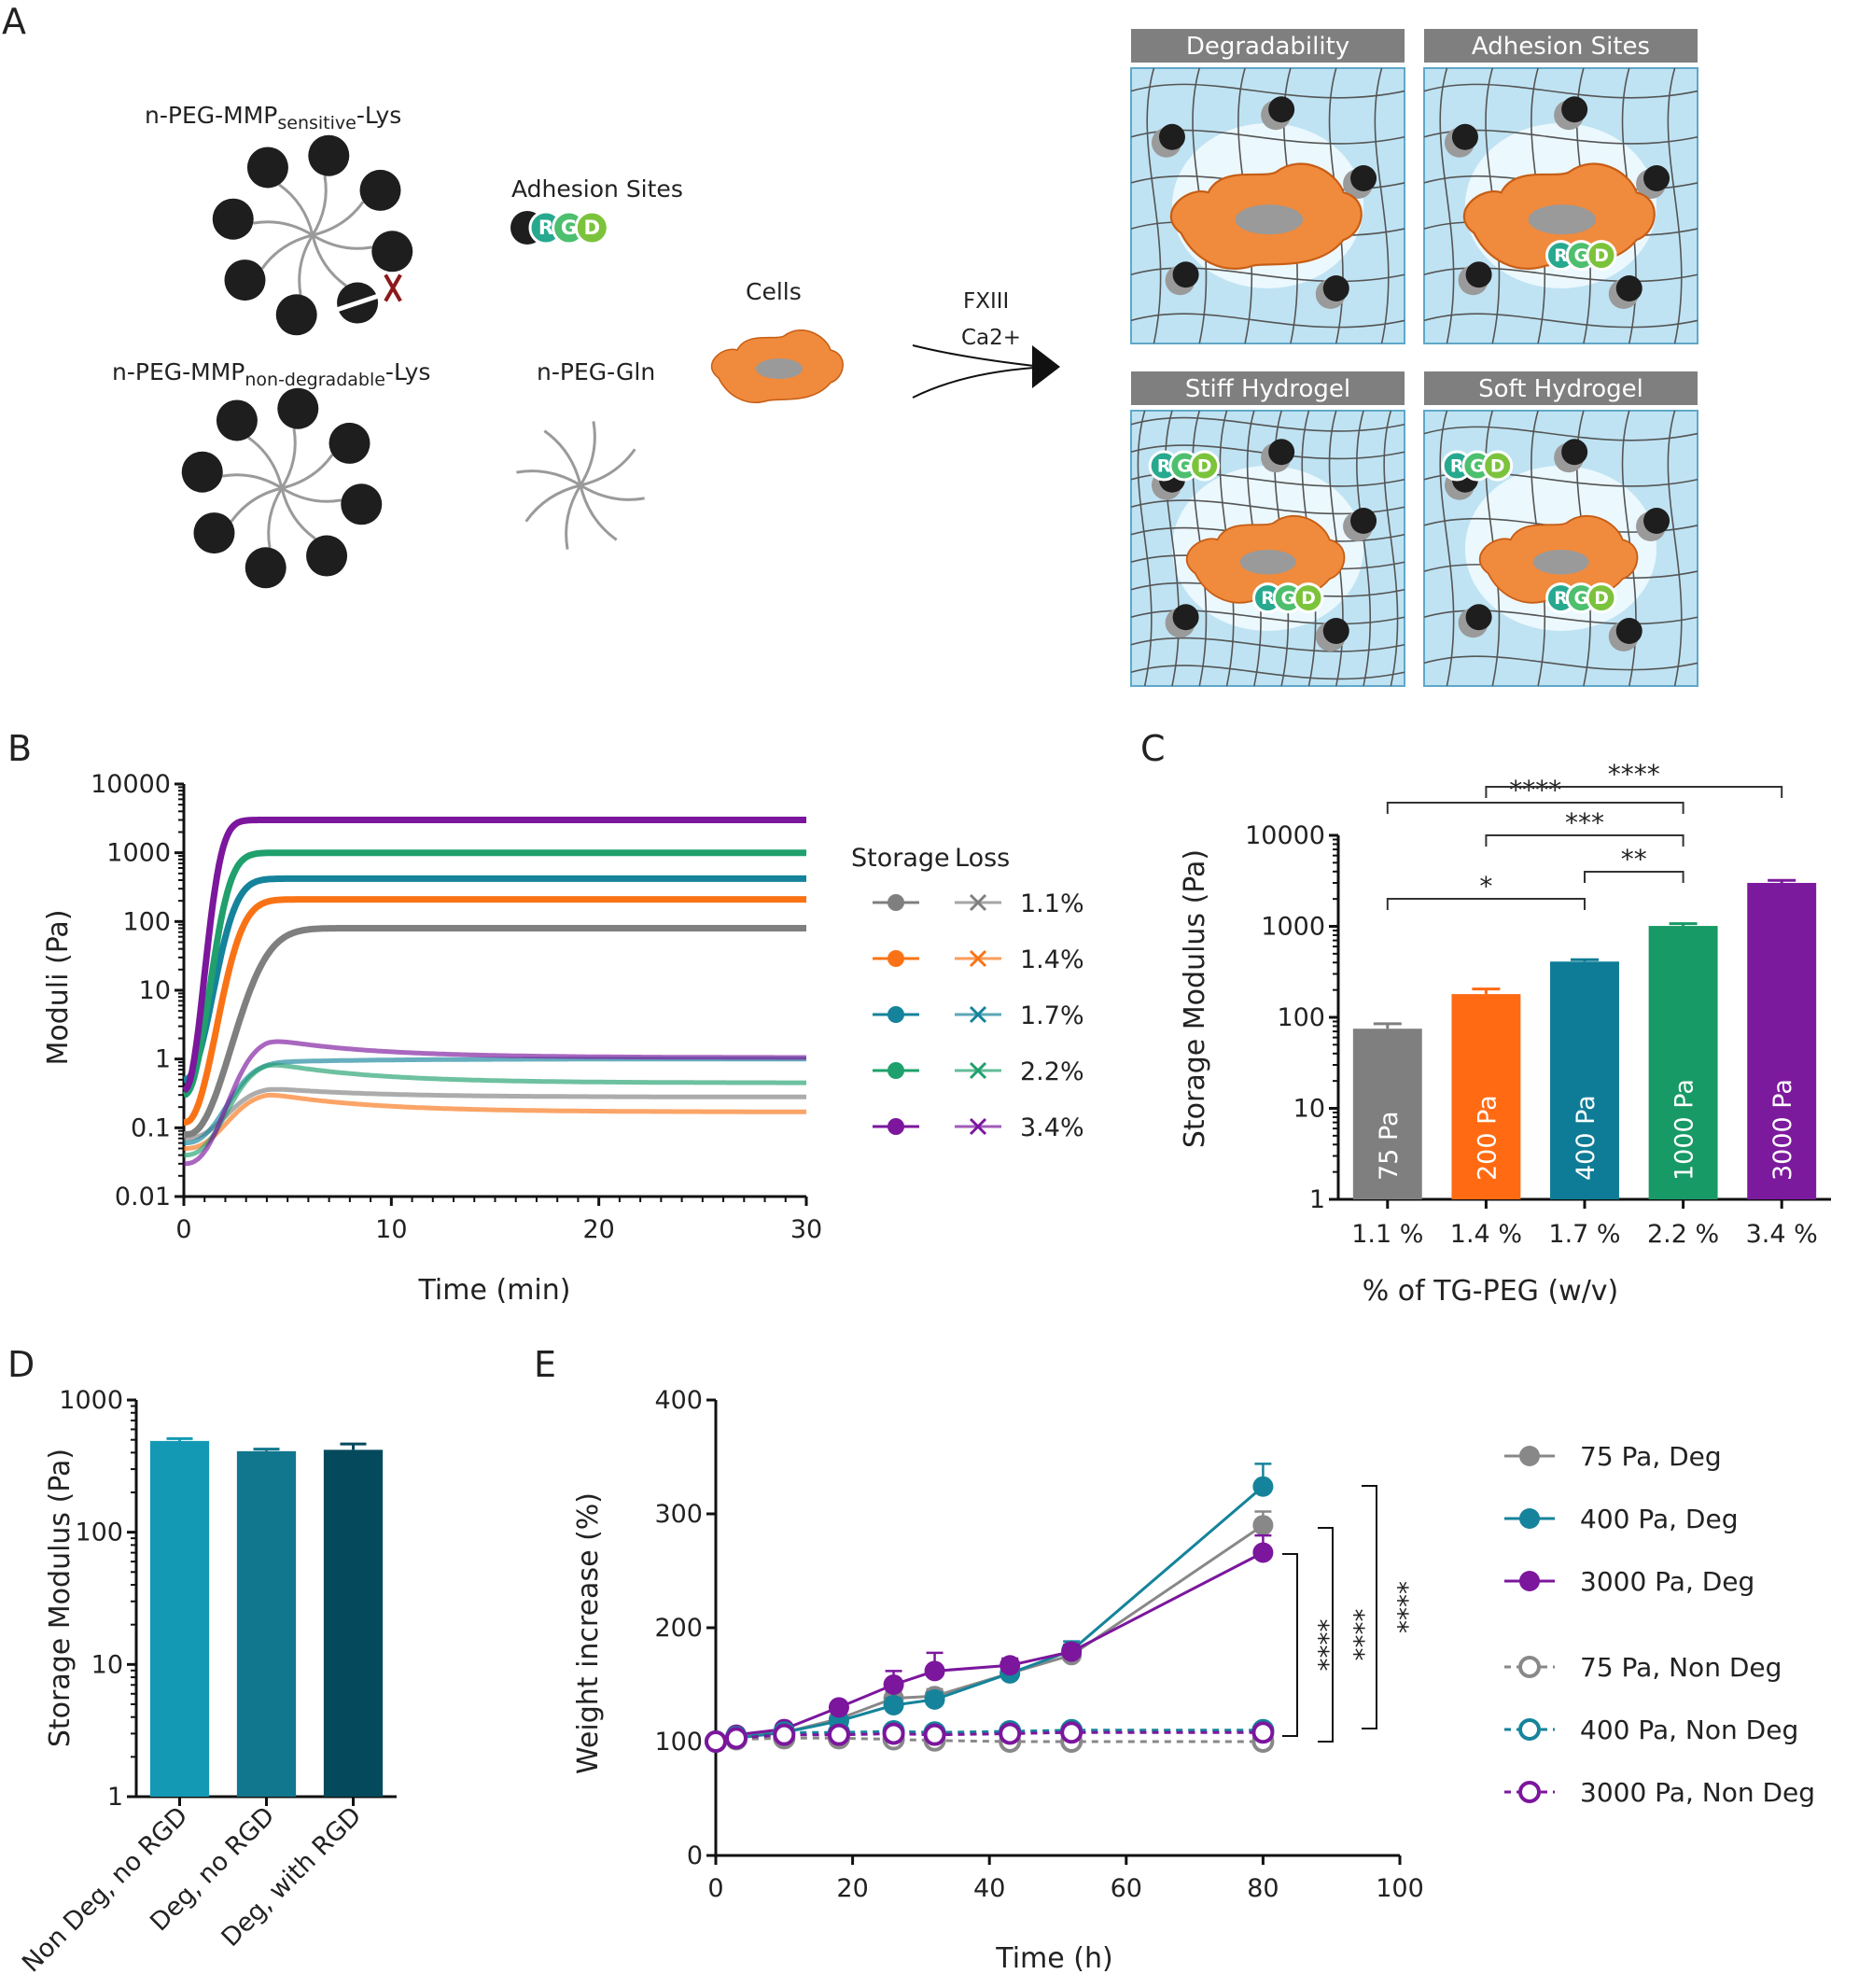 The height and width of the screenshot is (1988, 1873). I want to click on storage-series-1.4%, so click(495, 1011).